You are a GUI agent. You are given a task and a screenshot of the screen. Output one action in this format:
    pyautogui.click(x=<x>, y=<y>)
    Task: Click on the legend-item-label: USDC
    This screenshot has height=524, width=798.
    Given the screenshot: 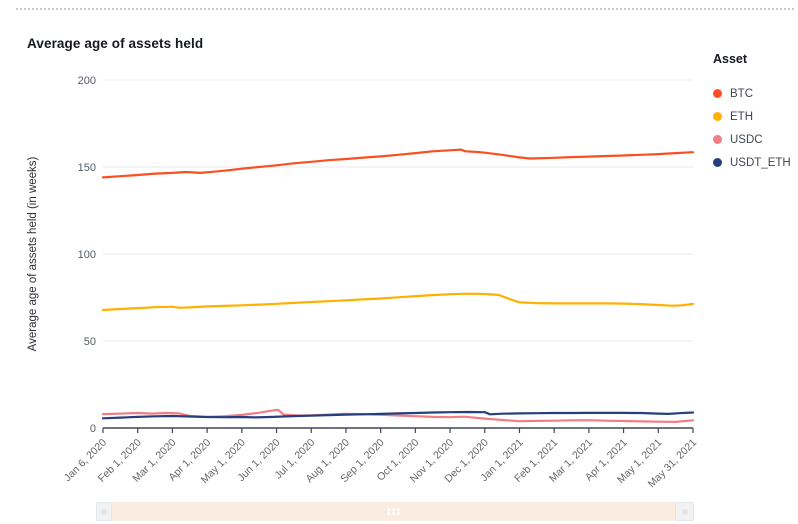 What is the action you would take?
    pyautogui.click(x=746, y=139)
    